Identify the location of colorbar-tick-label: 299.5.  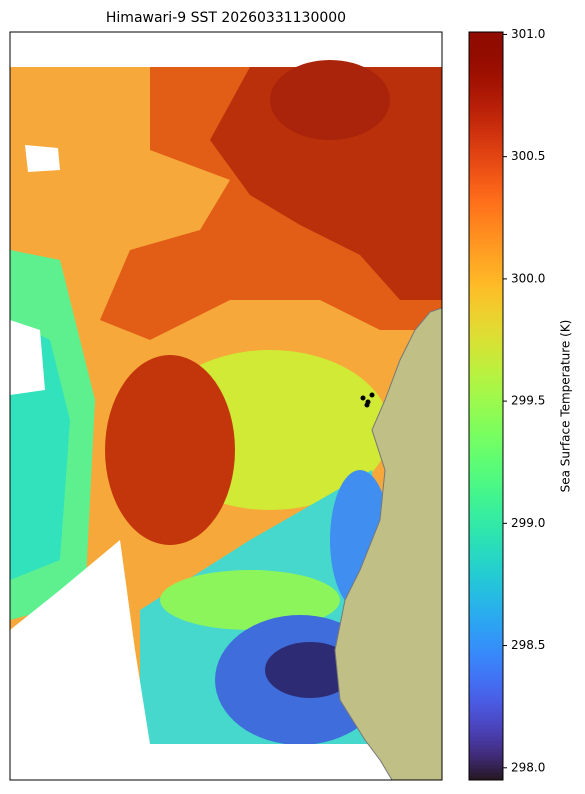
(528, 401).